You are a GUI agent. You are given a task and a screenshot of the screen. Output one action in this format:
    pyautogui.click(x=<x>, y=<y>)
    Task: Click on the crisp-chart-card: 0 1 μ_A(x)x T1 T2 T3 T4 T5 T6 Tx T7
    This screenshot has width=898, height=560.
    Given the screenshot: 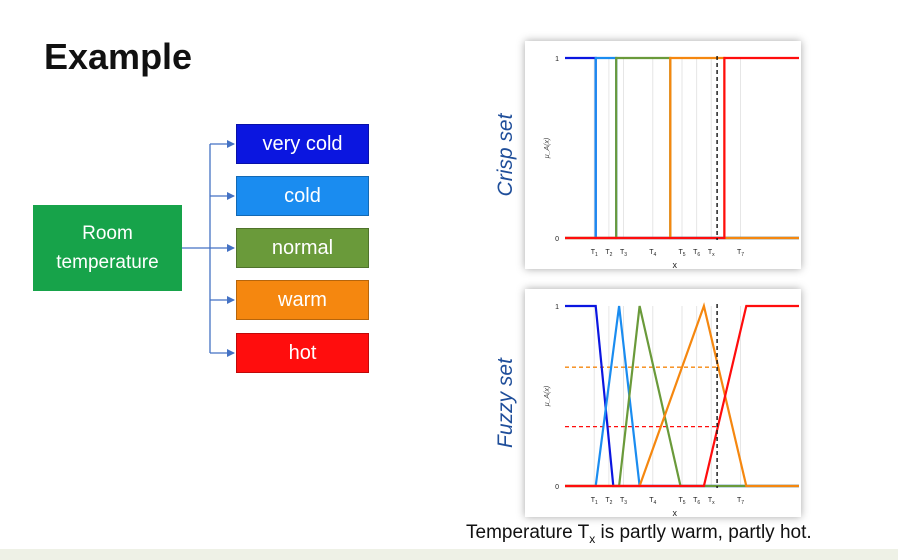 What is the action you would take?
    pyautogui.click(x=663, y=155)
    